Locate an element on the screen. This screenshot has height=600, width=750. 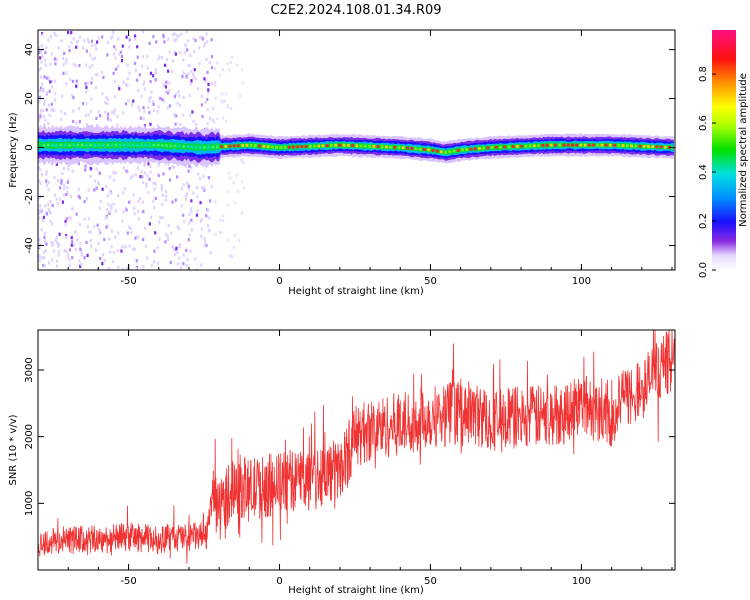
band-green is located at coordinates (356, 147).